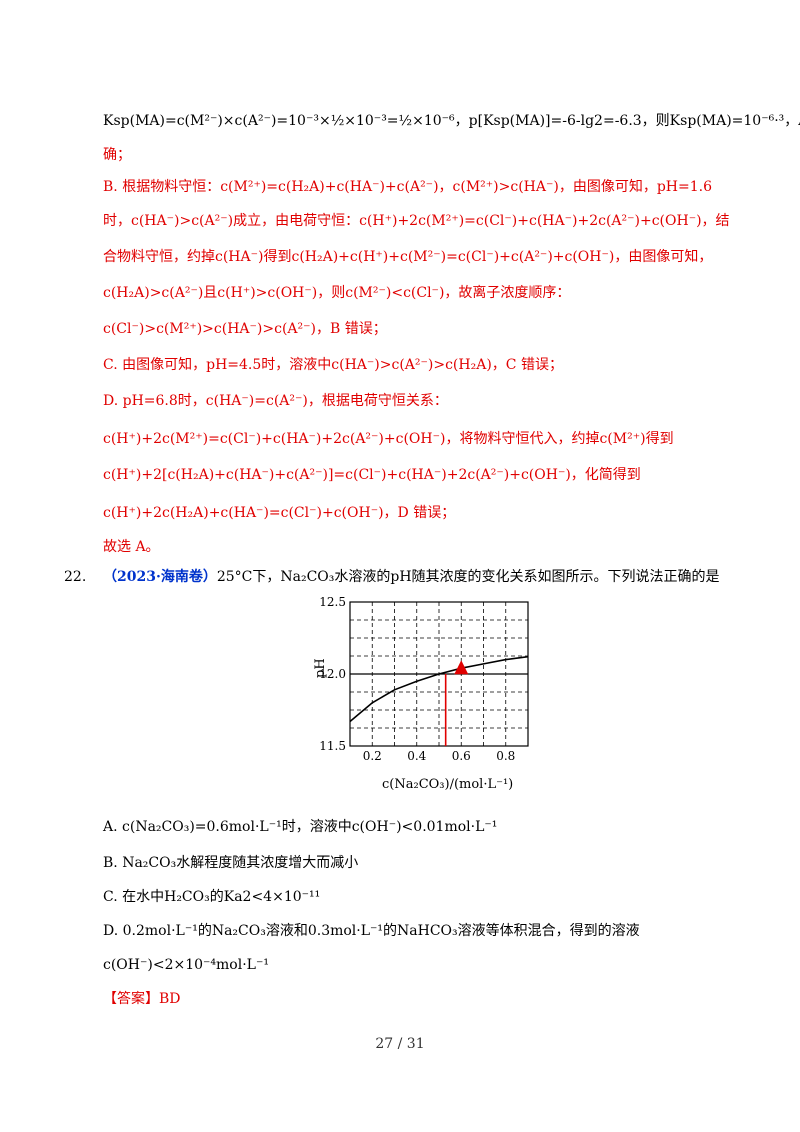  I want to click on y-tick-labels: 11.5 12.0 12.5, so click(332, 674).